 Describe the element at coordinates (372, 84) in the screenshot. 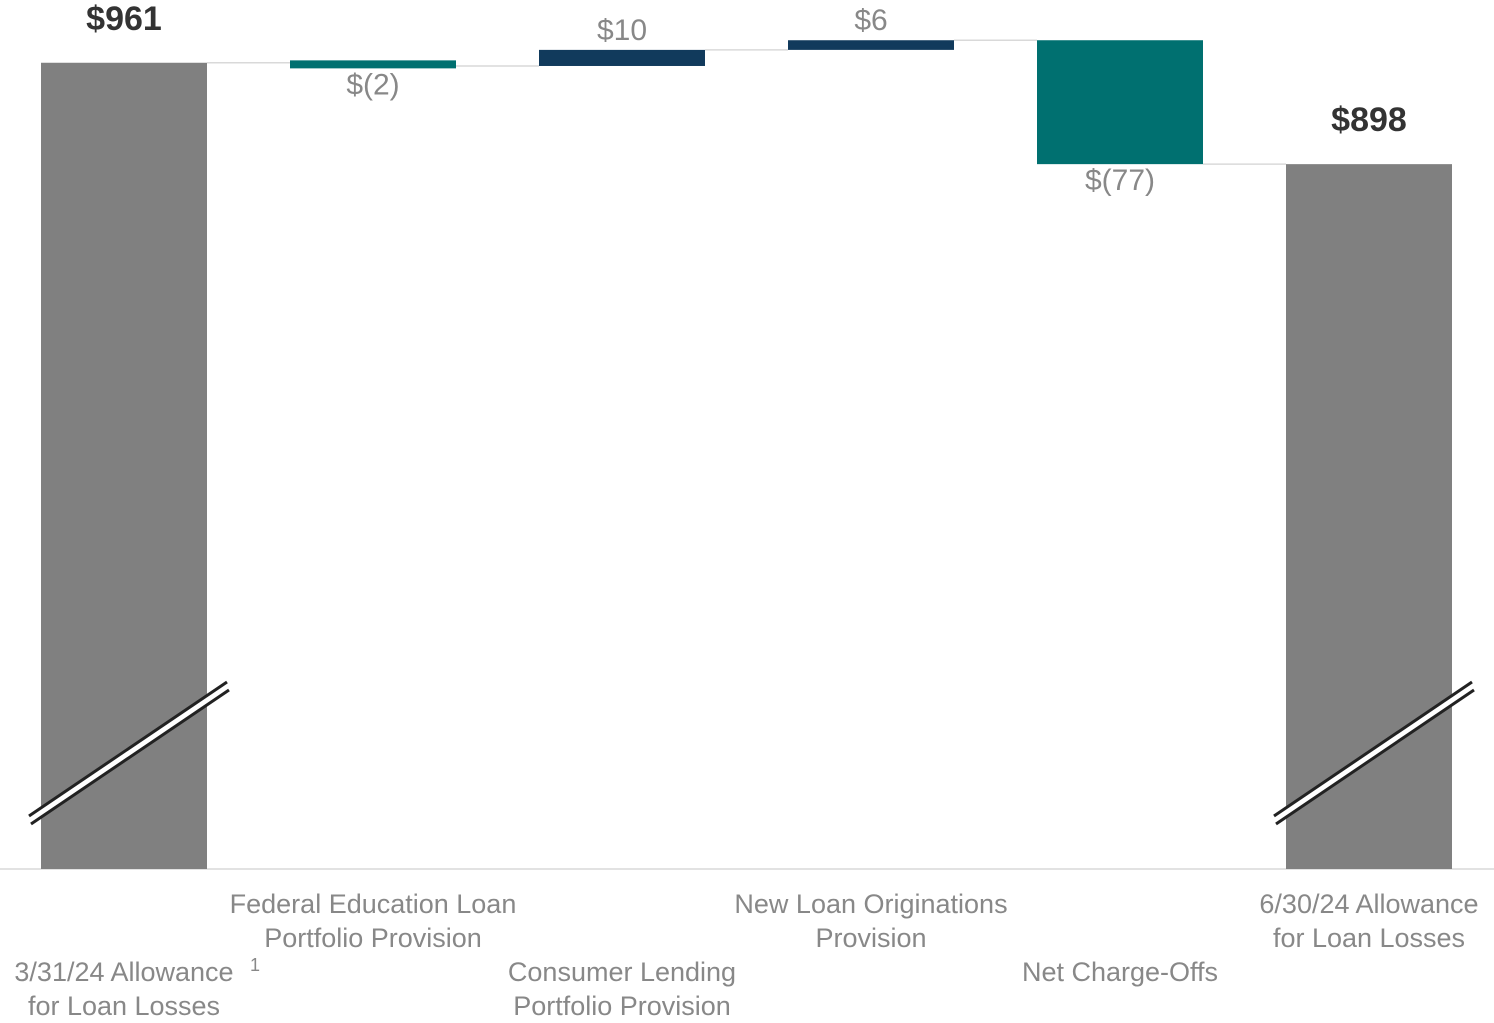

I see `value-label: $(2)` at that location.